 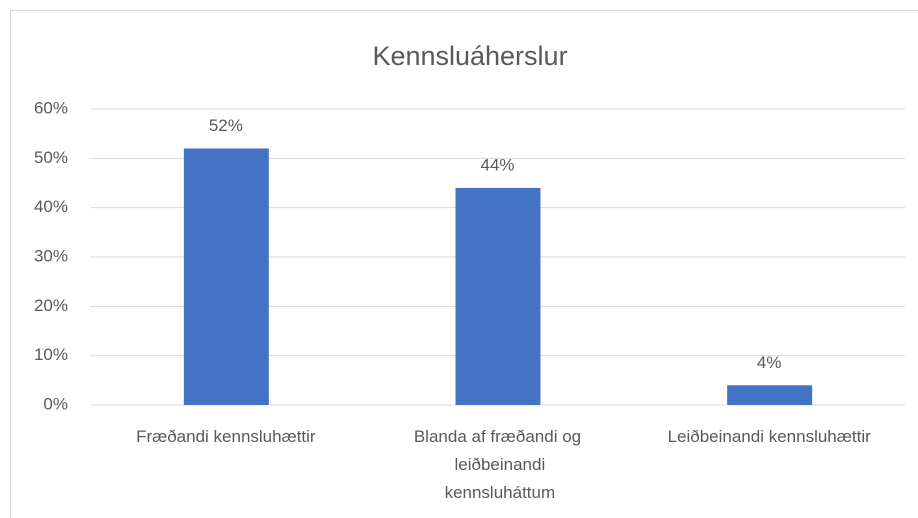 What do you see at coordinates (469, 56) in the screenshot?
I see `chart-title: Kennsluáherslur` at bounding box center [469, 56].